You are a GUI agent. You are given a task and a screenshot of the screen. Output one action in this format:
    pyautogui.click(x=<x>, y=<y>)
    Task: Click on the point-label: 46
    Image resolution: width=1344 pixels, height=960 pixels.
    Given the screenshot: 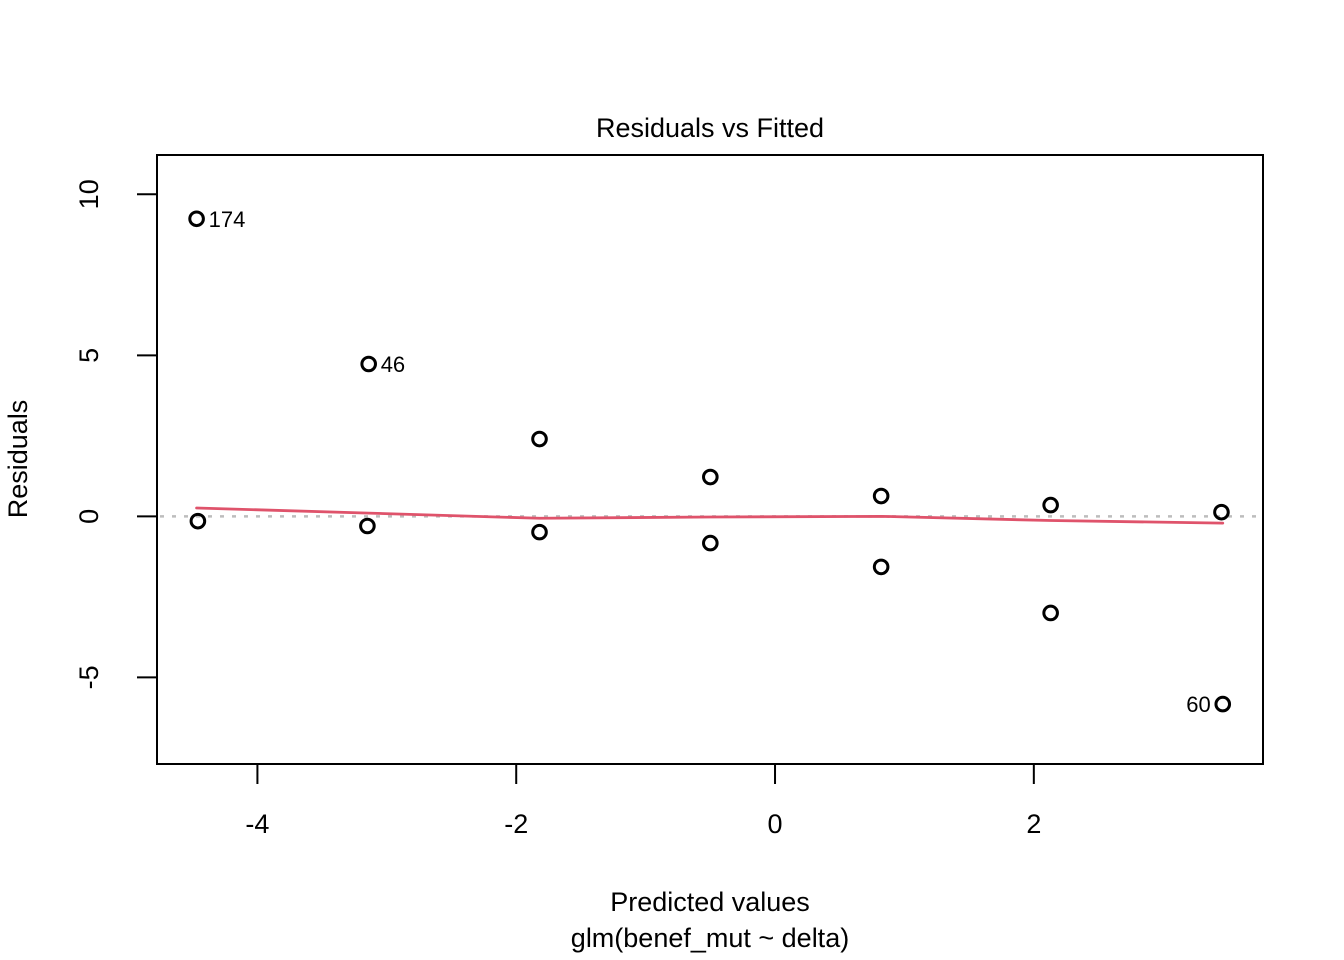 What is the action you would take?
    pyautogui.click(x=393, y=364)
    